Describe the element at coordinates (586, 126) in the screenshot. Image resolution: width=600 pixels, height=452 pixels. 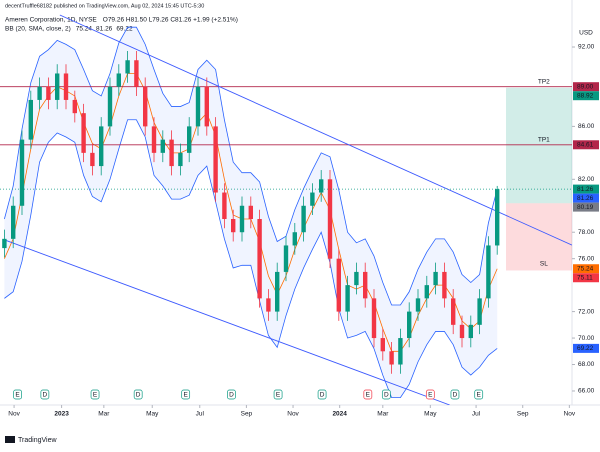
I see `y-tick-label: 86.00` at that location.